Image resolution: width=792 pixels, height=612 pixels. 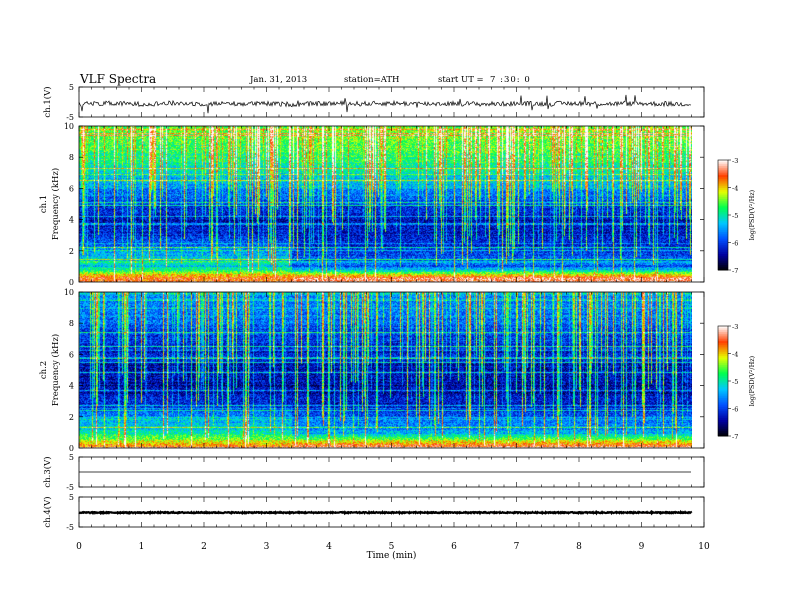 I want to click on colorbar-2-label: log(PSD(V²/Hz), so click(x=752, y=380).